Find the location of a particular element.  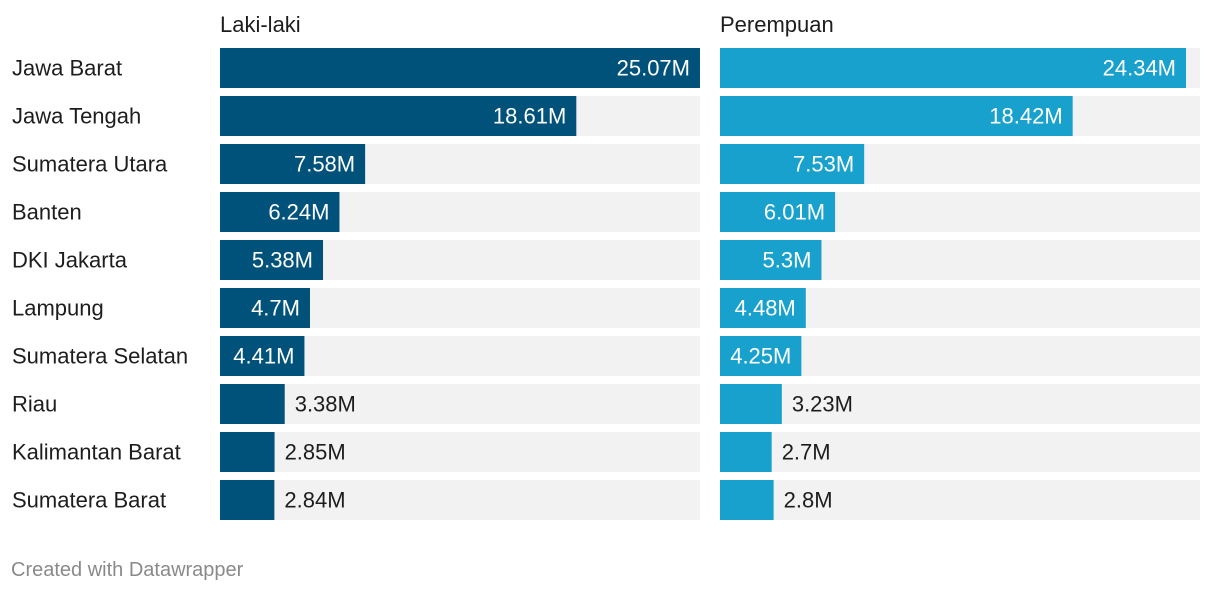

bar-perempuan-jawa-tengah is located at coordinates (896, 116).